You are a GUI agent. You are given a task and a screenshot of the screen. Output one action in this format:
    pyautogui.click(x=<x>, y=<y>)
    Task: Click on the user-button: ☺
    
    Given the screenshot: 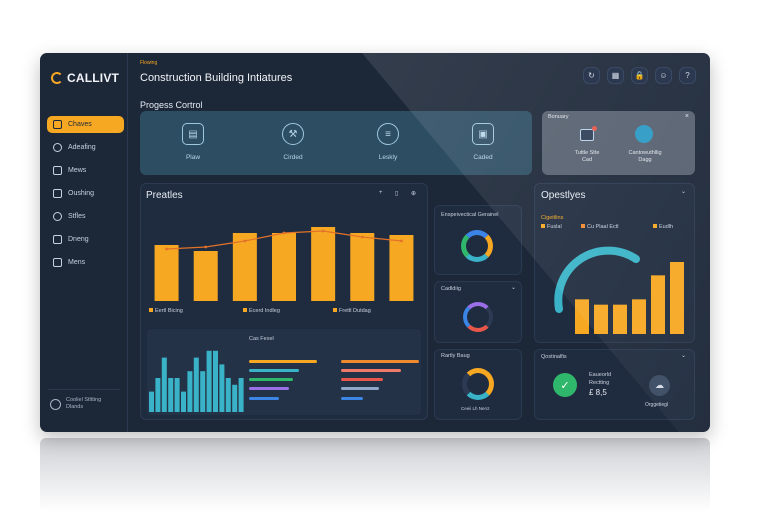 What is the action you would take?
    pyautogui.click(x=663, y=75)
    